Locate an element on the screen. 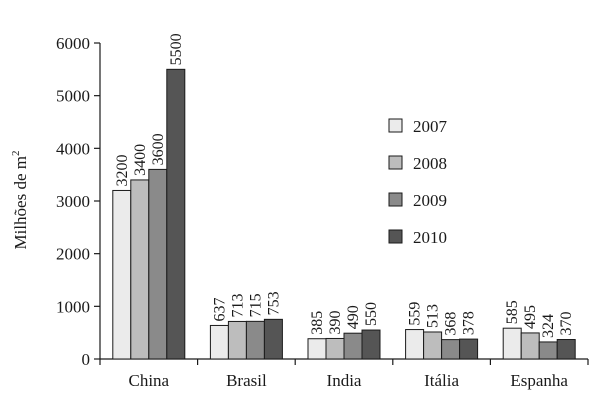 The width and height of the screenshot is (590, 393). data-label: 513 is located at coordinates (433, 316).